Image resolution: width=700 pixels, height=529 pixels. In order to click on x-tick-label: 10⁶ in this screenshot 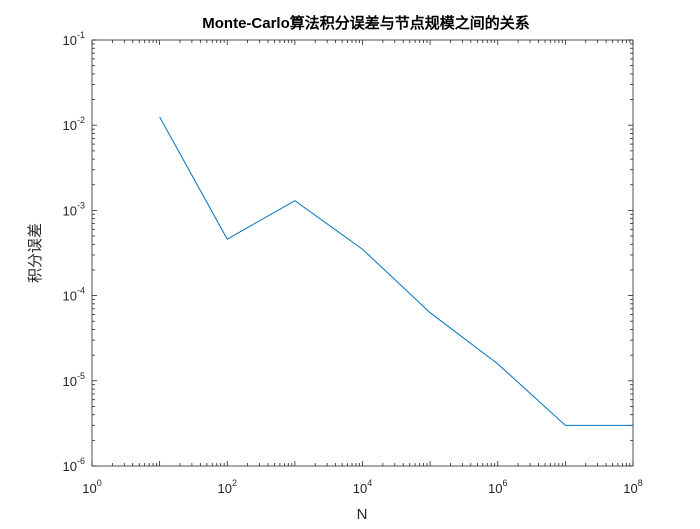, I will do `click(497, 487)`.